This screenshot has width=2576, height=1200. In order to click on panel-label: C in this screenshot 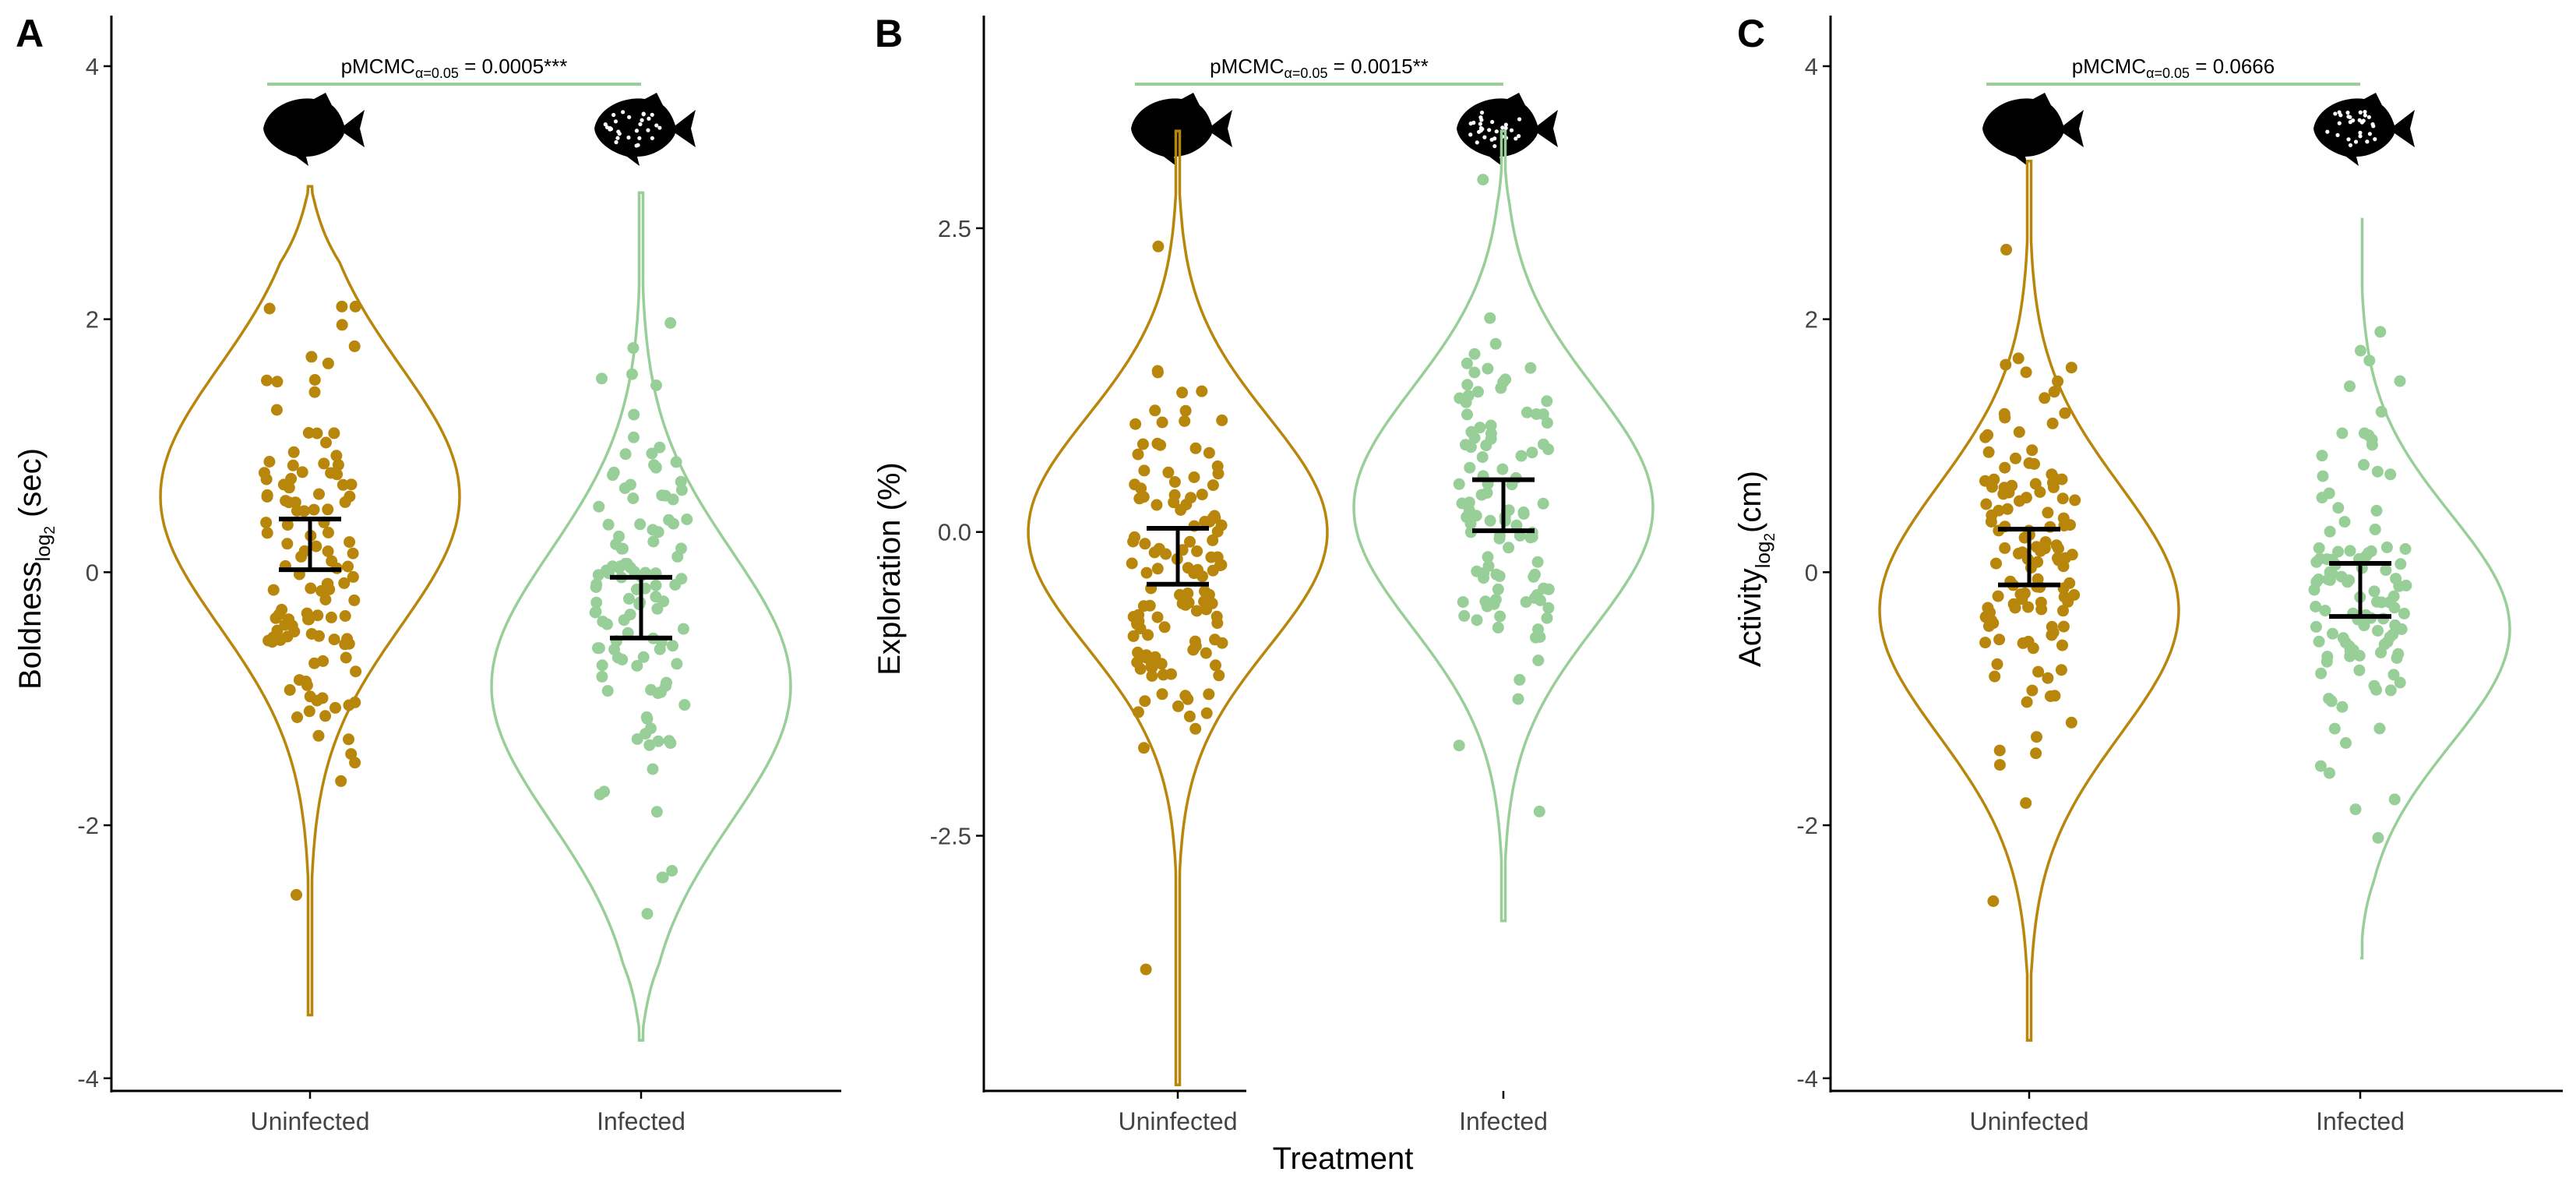, I will do `click(1751, 33)`.